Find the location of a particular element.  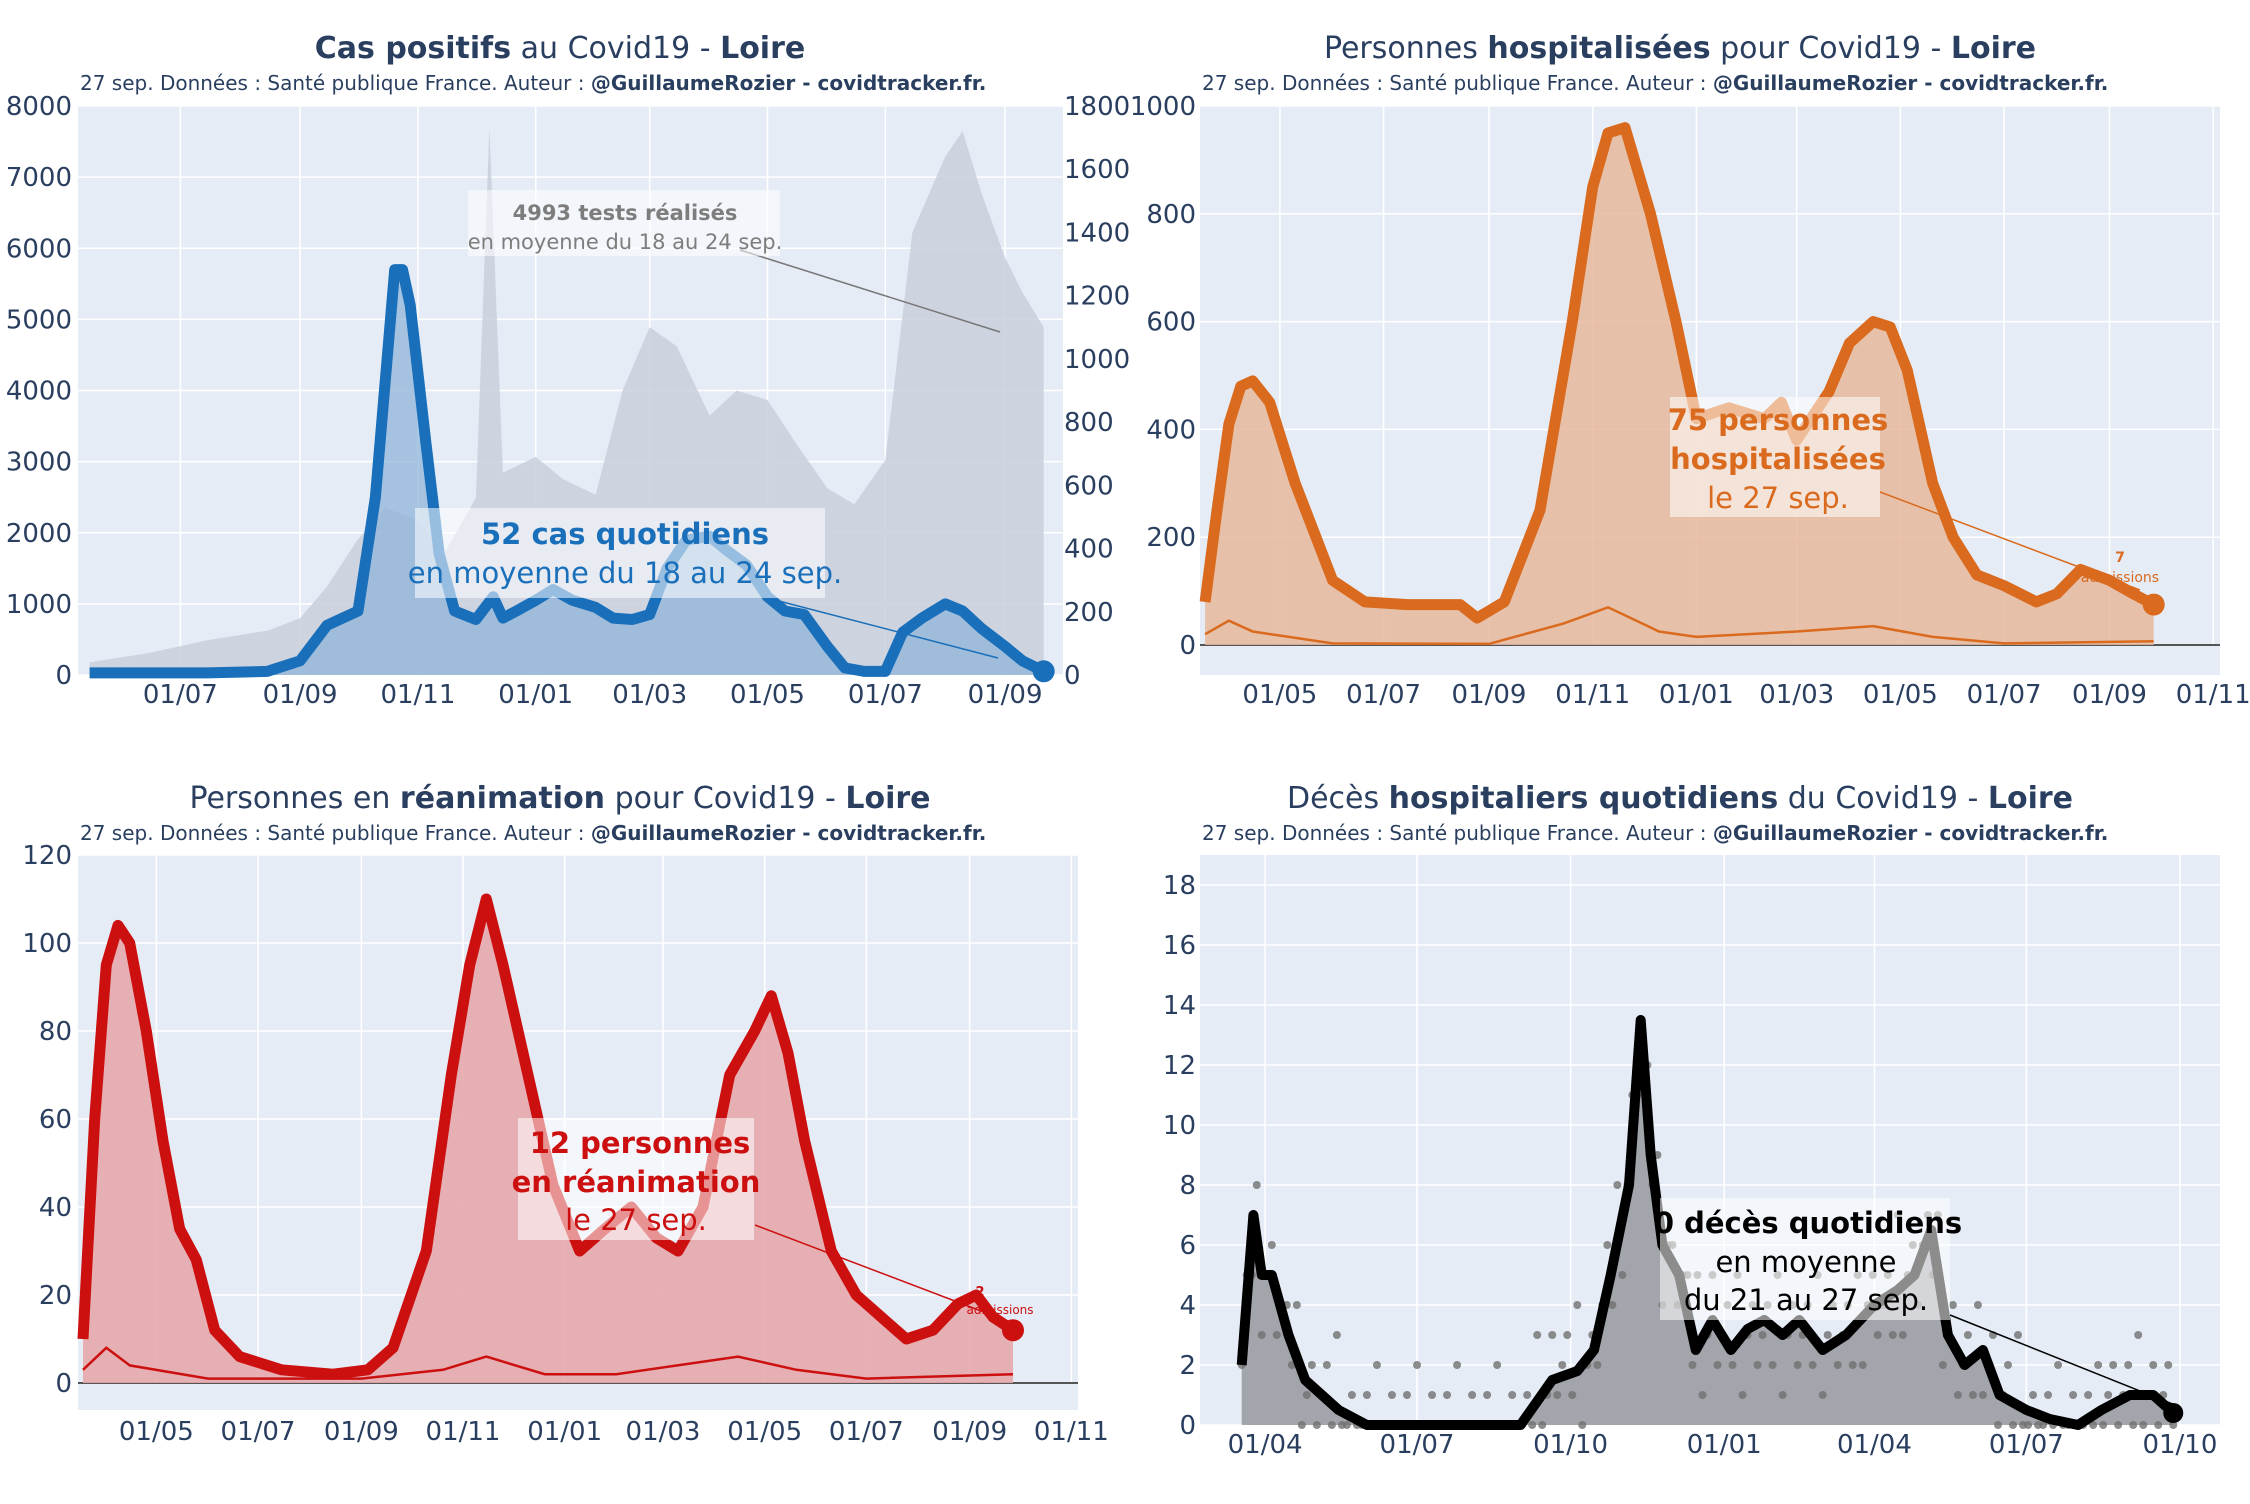

hosp-series-line is located at coordinates (1678, 373).